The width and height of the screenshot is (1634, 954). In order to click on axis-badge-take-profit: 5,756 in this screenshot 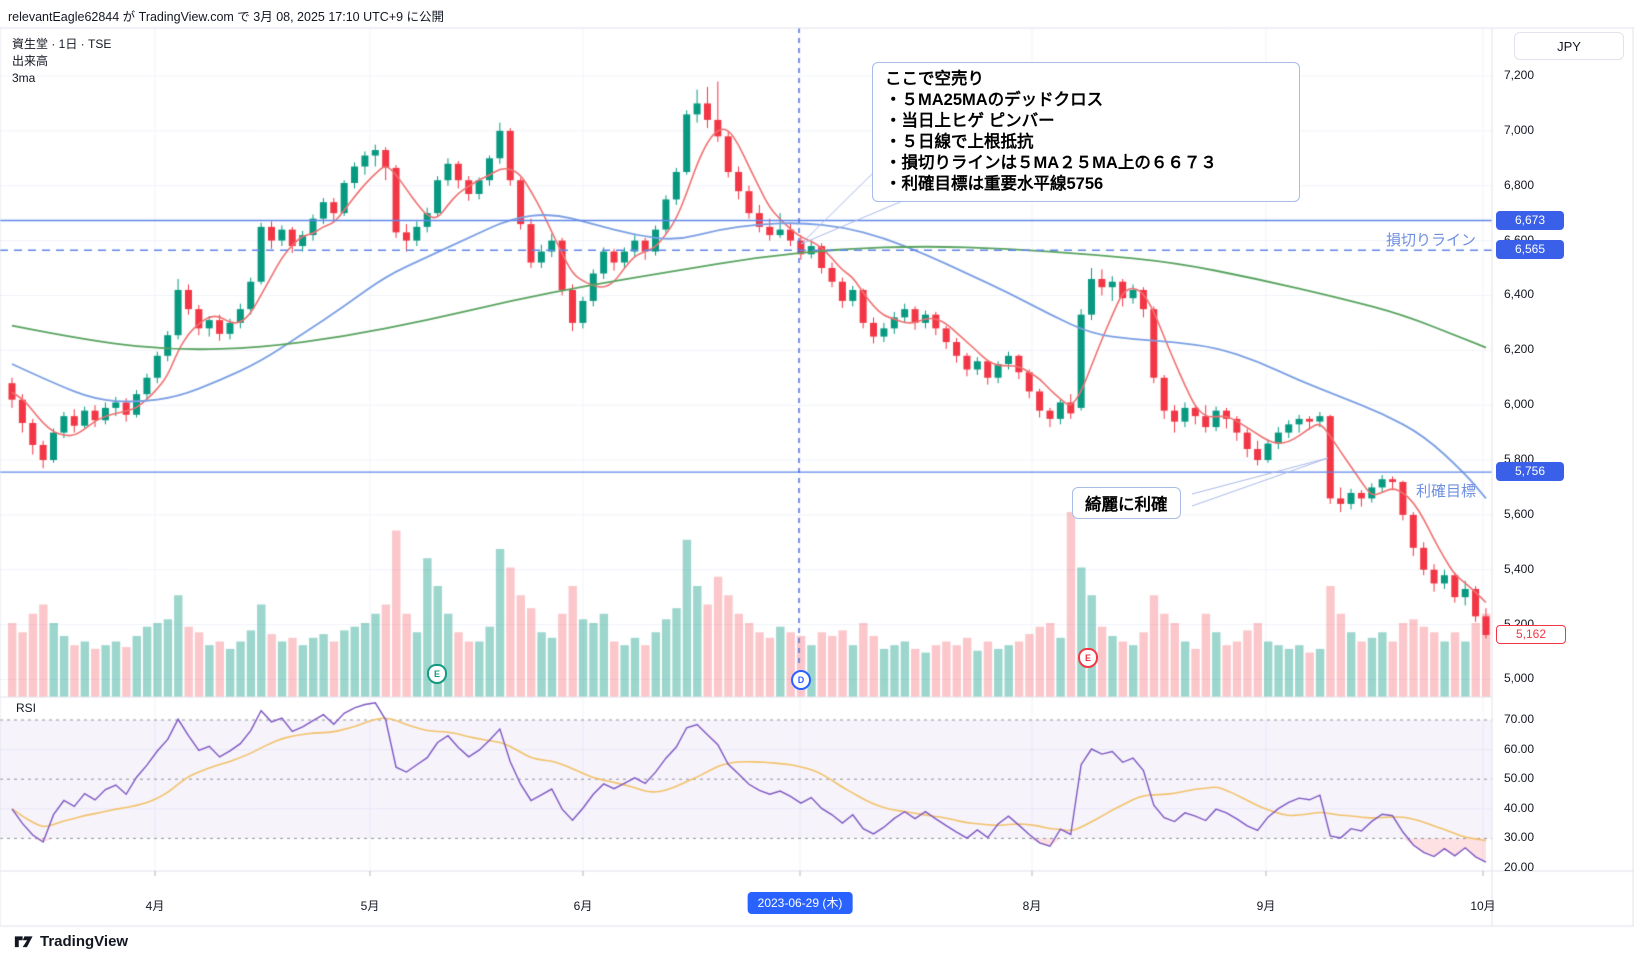, I will do `click(1530, 472)`.